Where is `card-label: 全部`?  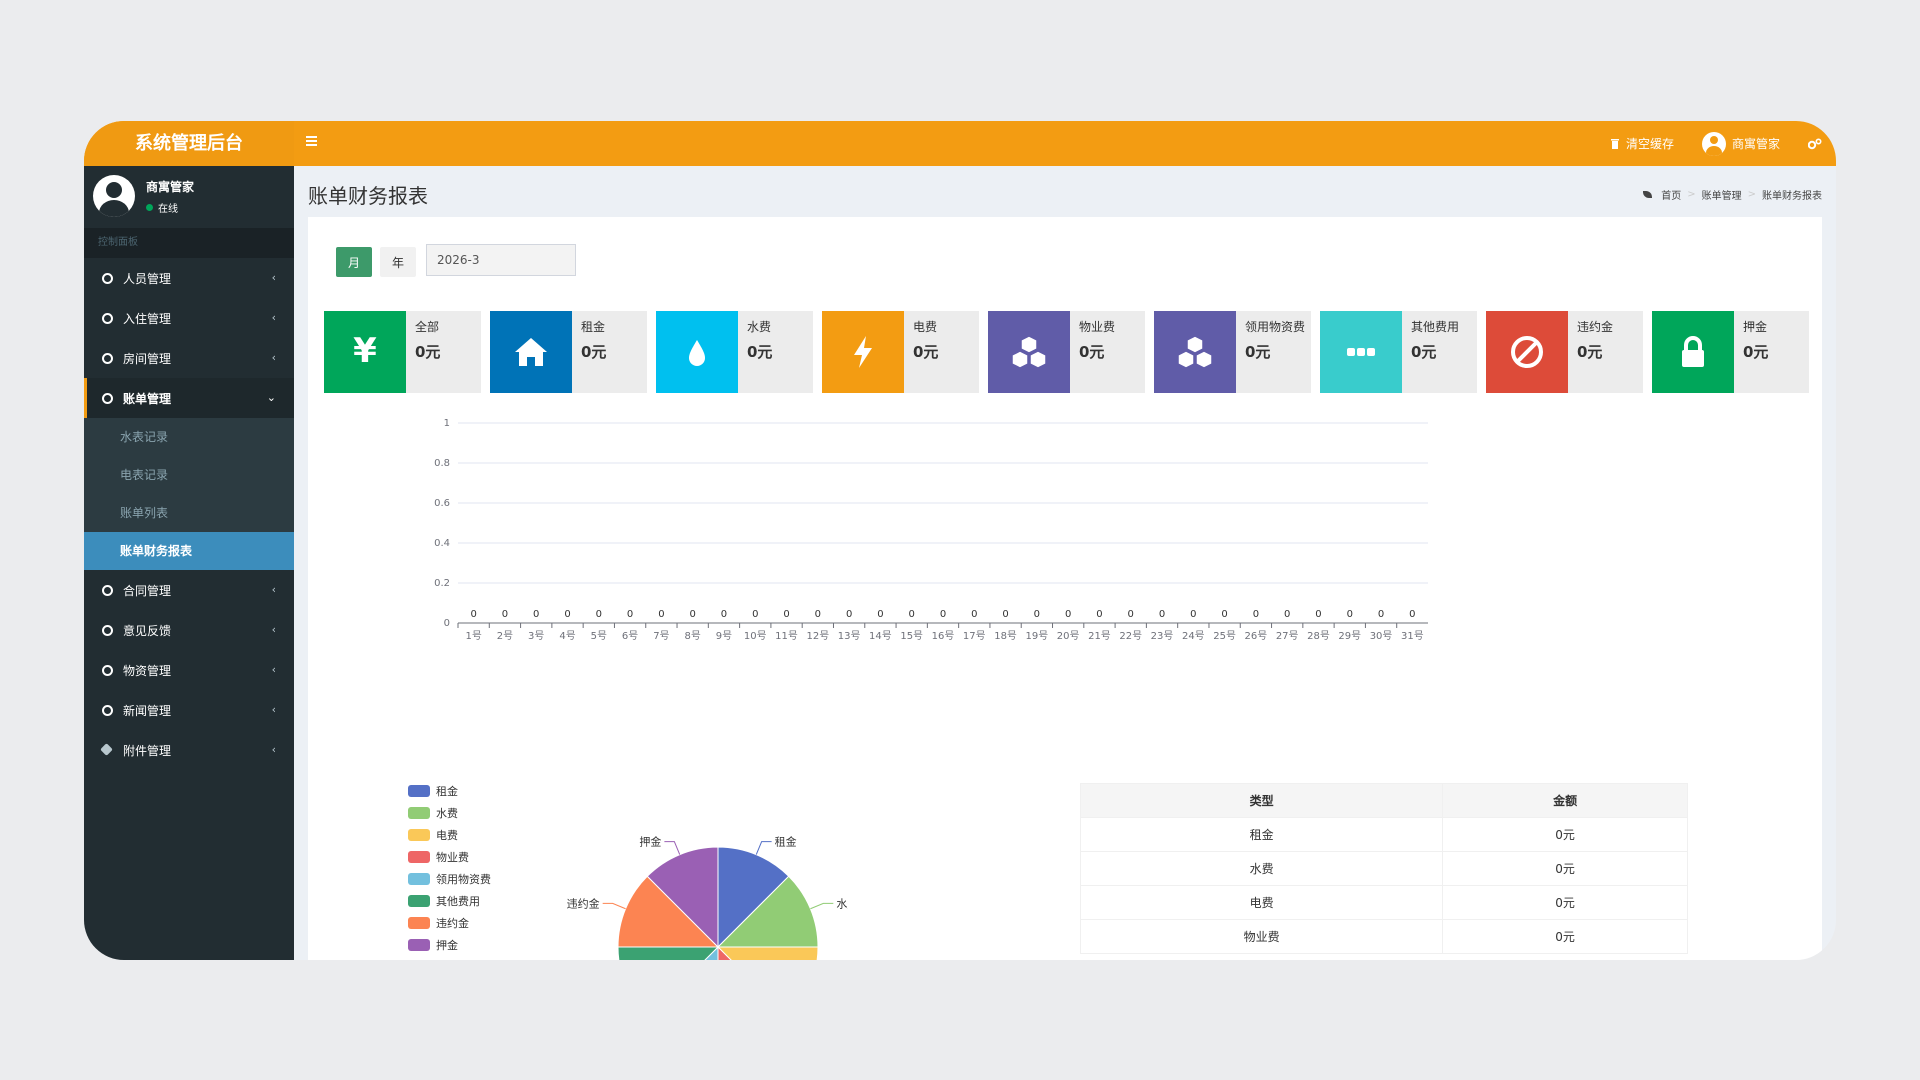 card-label: 全部 is located at coordinates (427, 327).